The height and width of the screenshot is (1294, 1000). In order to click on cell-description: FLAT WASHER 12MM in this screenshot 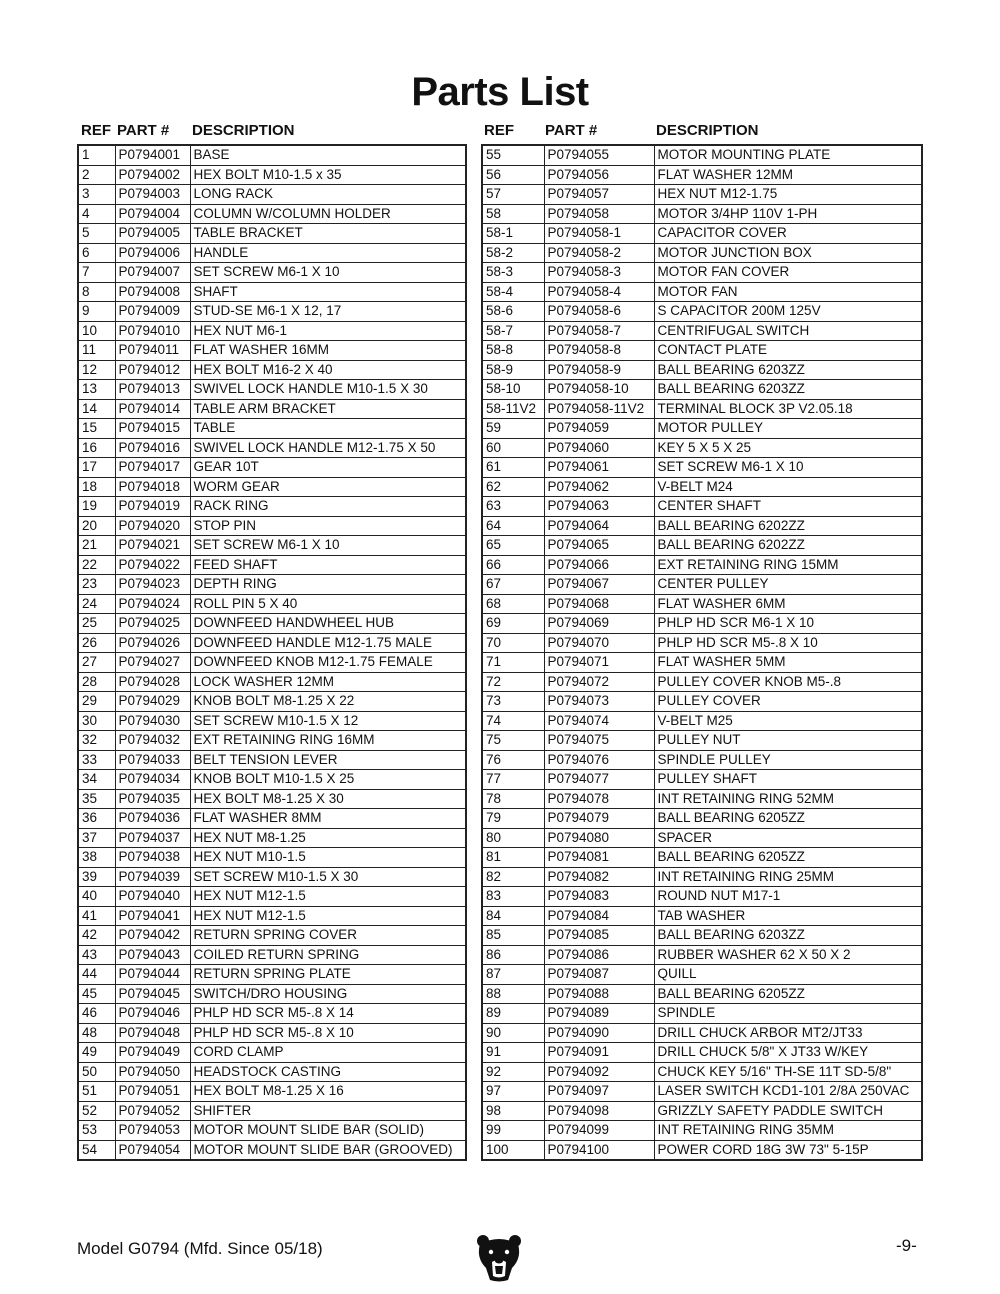, I will do `click(788, 174)`.